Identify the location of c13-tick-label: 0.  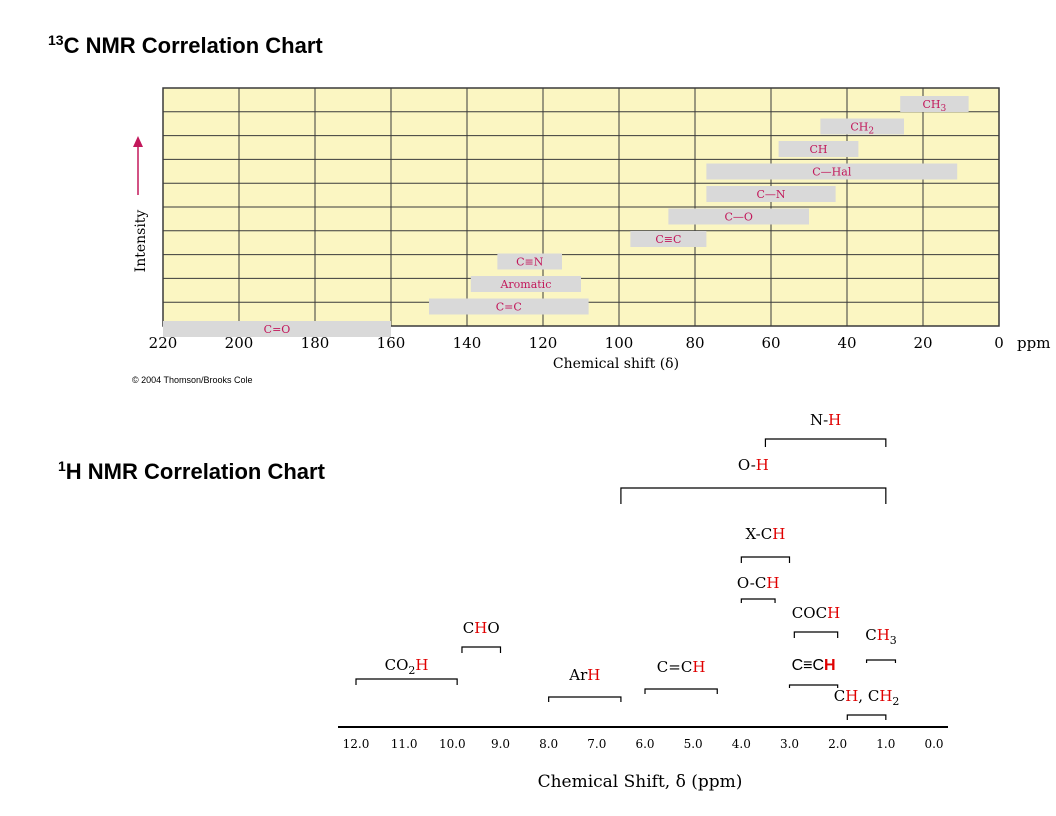
(999, 343).